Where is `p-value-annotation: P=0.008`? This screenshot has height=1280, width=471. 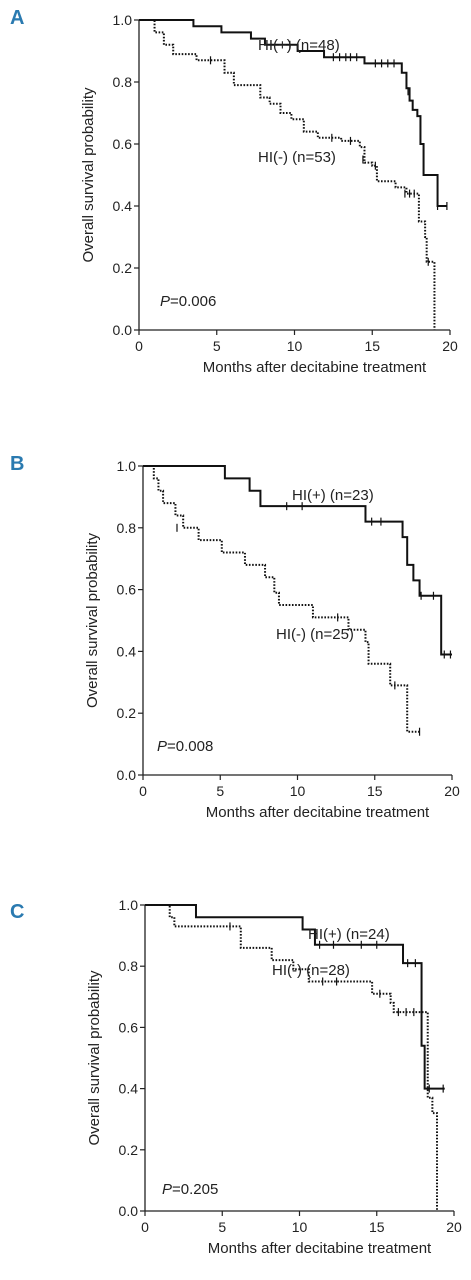 p-value-annotation: P=0.008 is located at coordinates (185, 746).